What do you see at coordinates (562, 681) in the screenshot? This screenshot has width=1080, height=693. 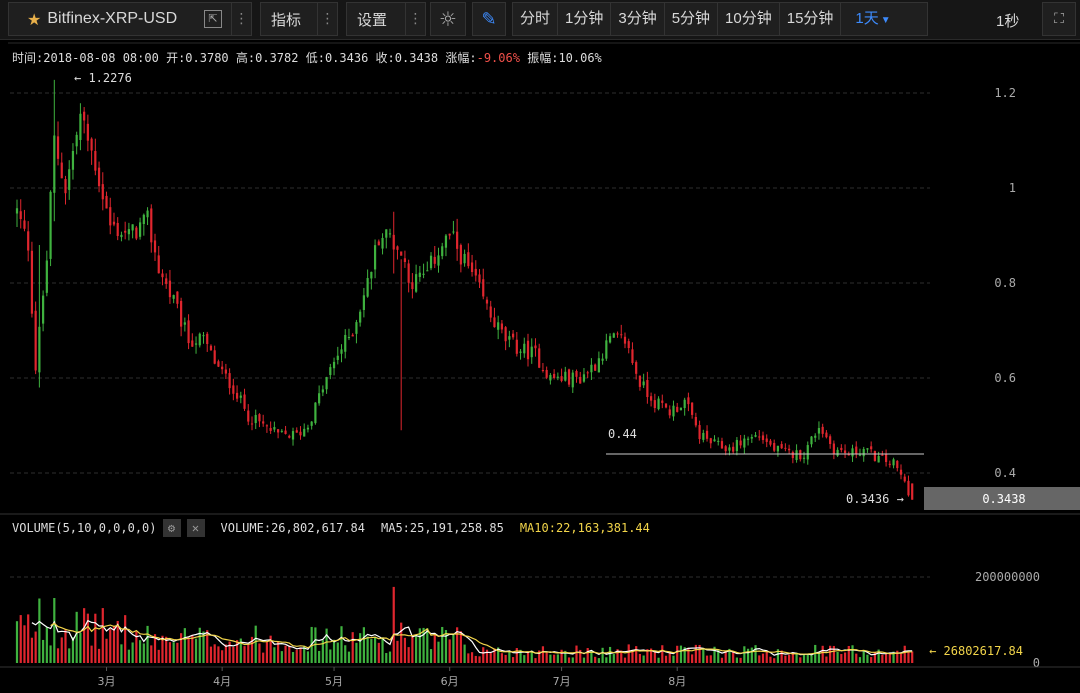 I see `month-label: 7月` at bounding box center [562, 681].